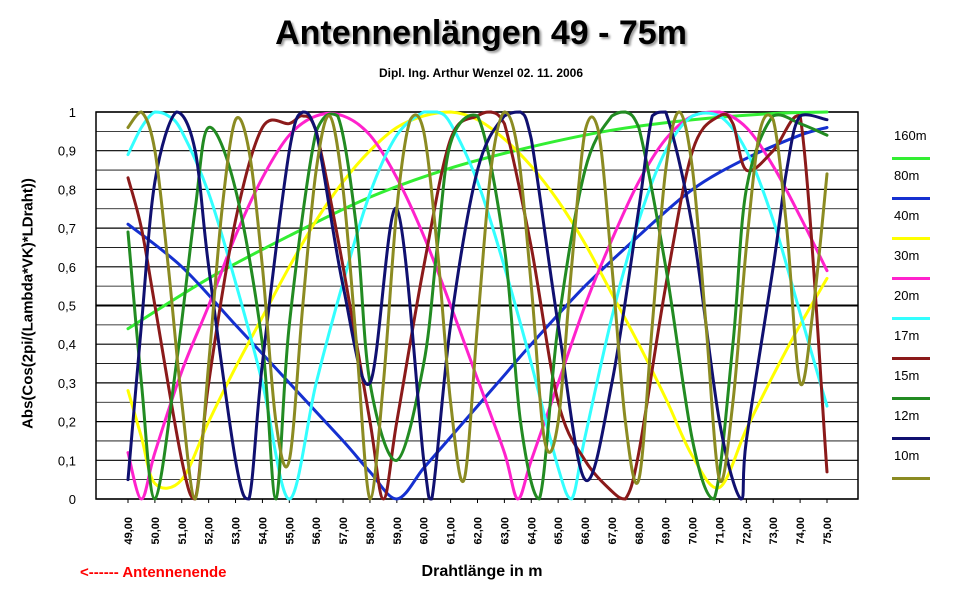 The height and width of the screenshot is (592, 962). What do you see at coordinates (667, 531) in the screenshot?
I see `x-tick-label: 69,00` at bounding box center [667, 531].